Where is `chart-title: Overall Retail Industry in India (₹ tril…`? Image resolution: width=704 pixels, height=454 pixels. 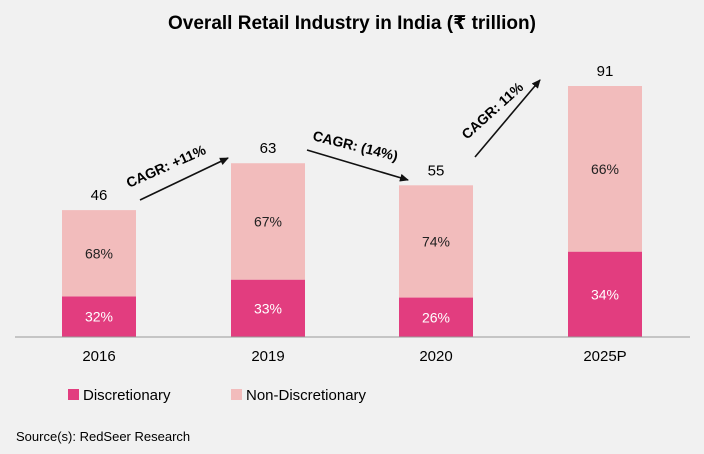 chart-title: Overall Retail Industry in India (₹ tril… is located at coordinates (352, 23).